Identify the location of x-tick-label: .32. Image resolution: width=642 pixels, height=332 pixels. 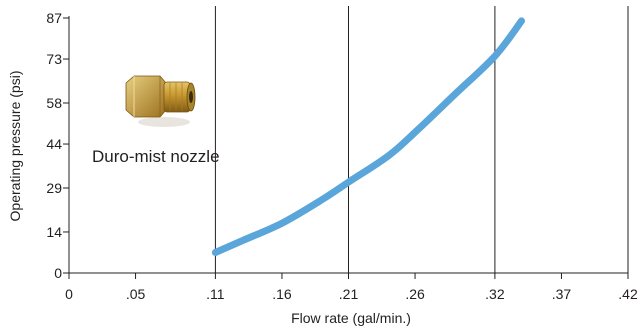
(495, 294).